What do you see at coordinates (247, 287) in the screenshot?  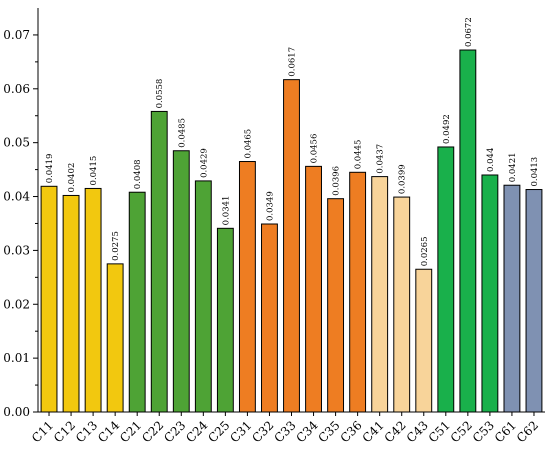 I see `bar-c31` at bounding box center [247, 287].